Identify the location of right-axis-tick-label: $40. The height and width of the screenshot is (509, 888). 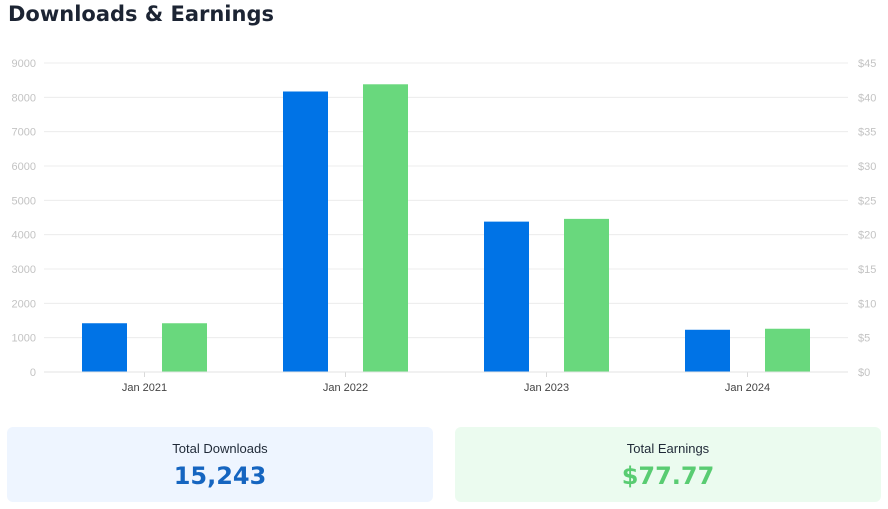
(867, 98).